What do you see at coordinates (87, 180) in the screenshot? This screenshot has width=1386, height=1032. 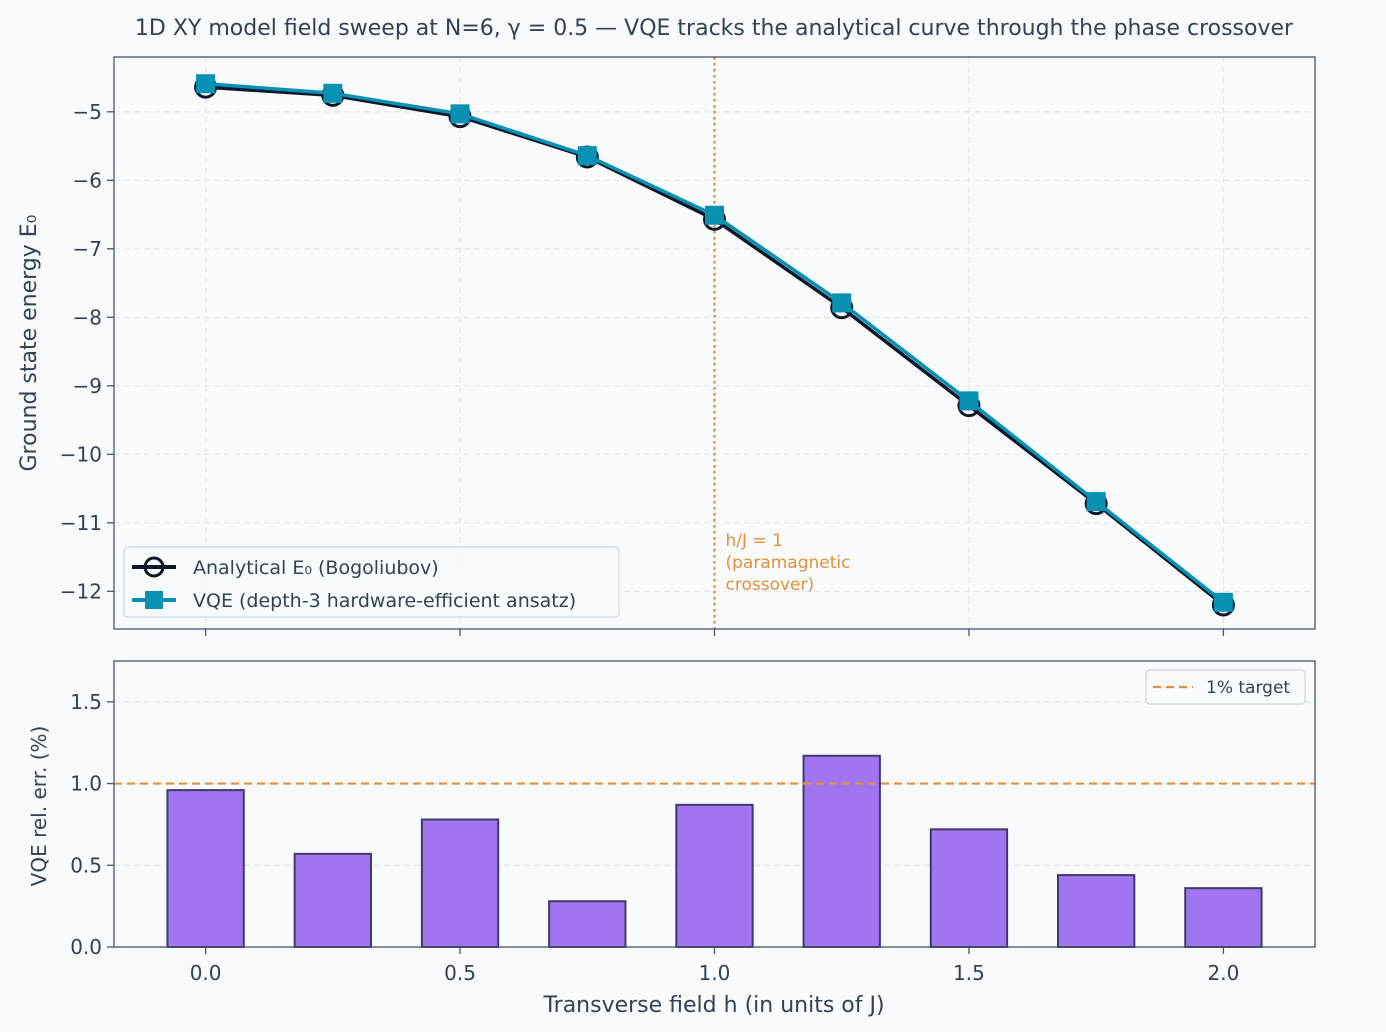 I see `energy-y-tick-label: −6` at bounding box center [87, 180].